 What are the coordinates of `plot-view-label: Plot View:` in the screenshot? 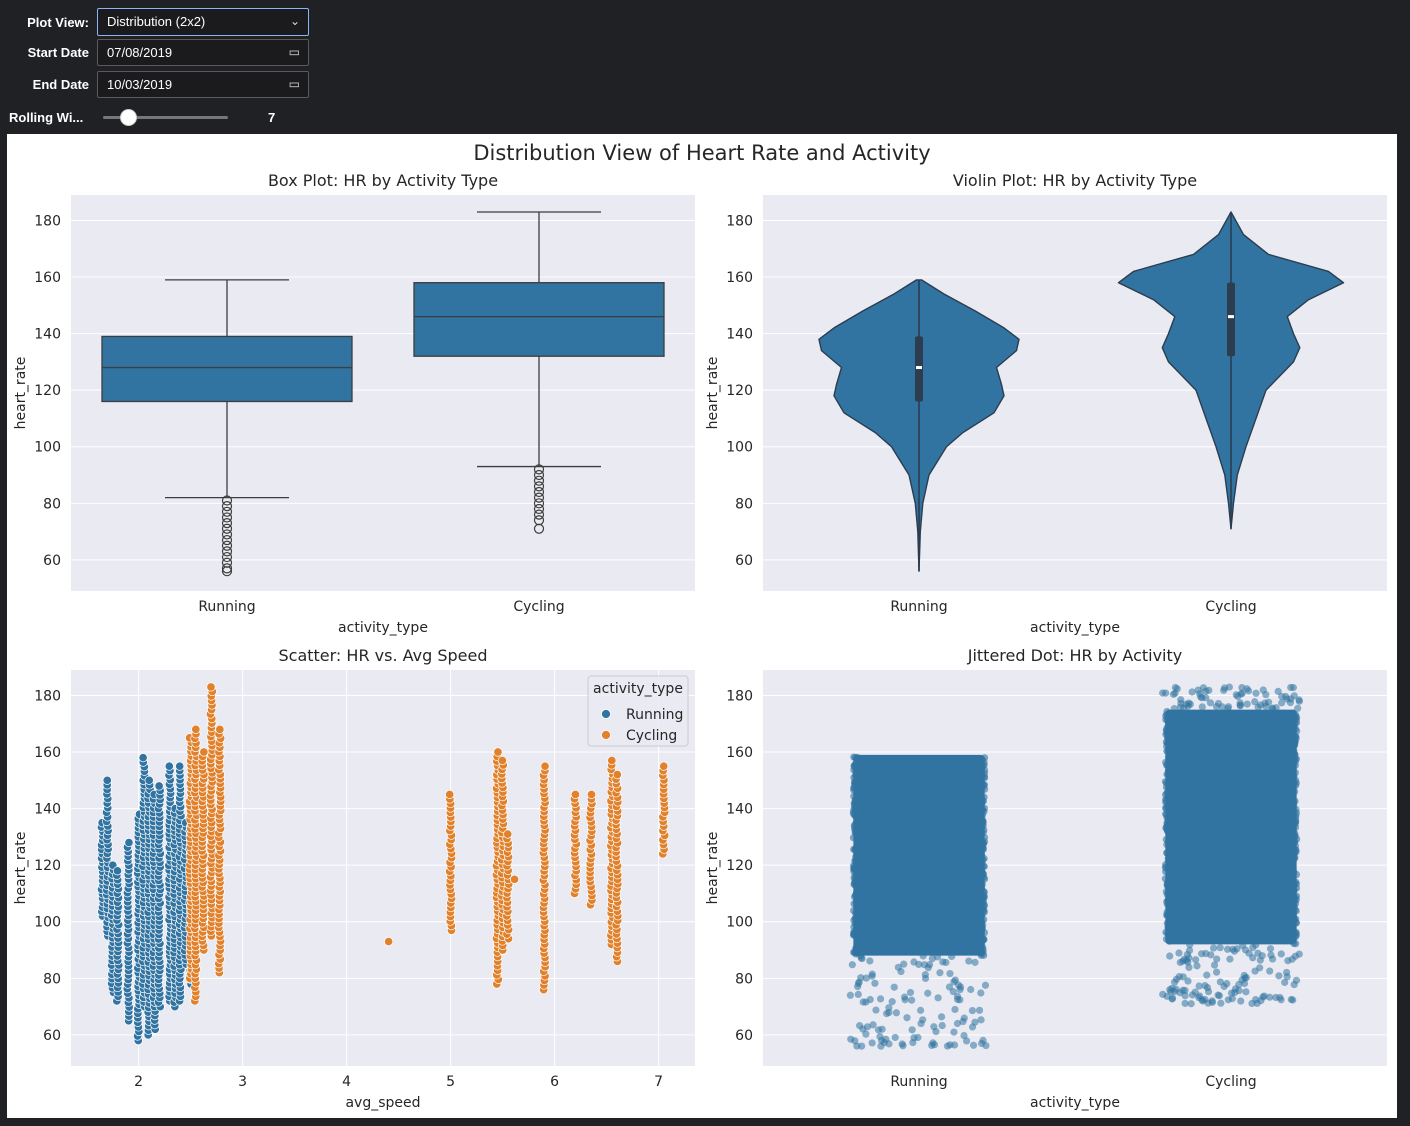 It's located at (58, 22).